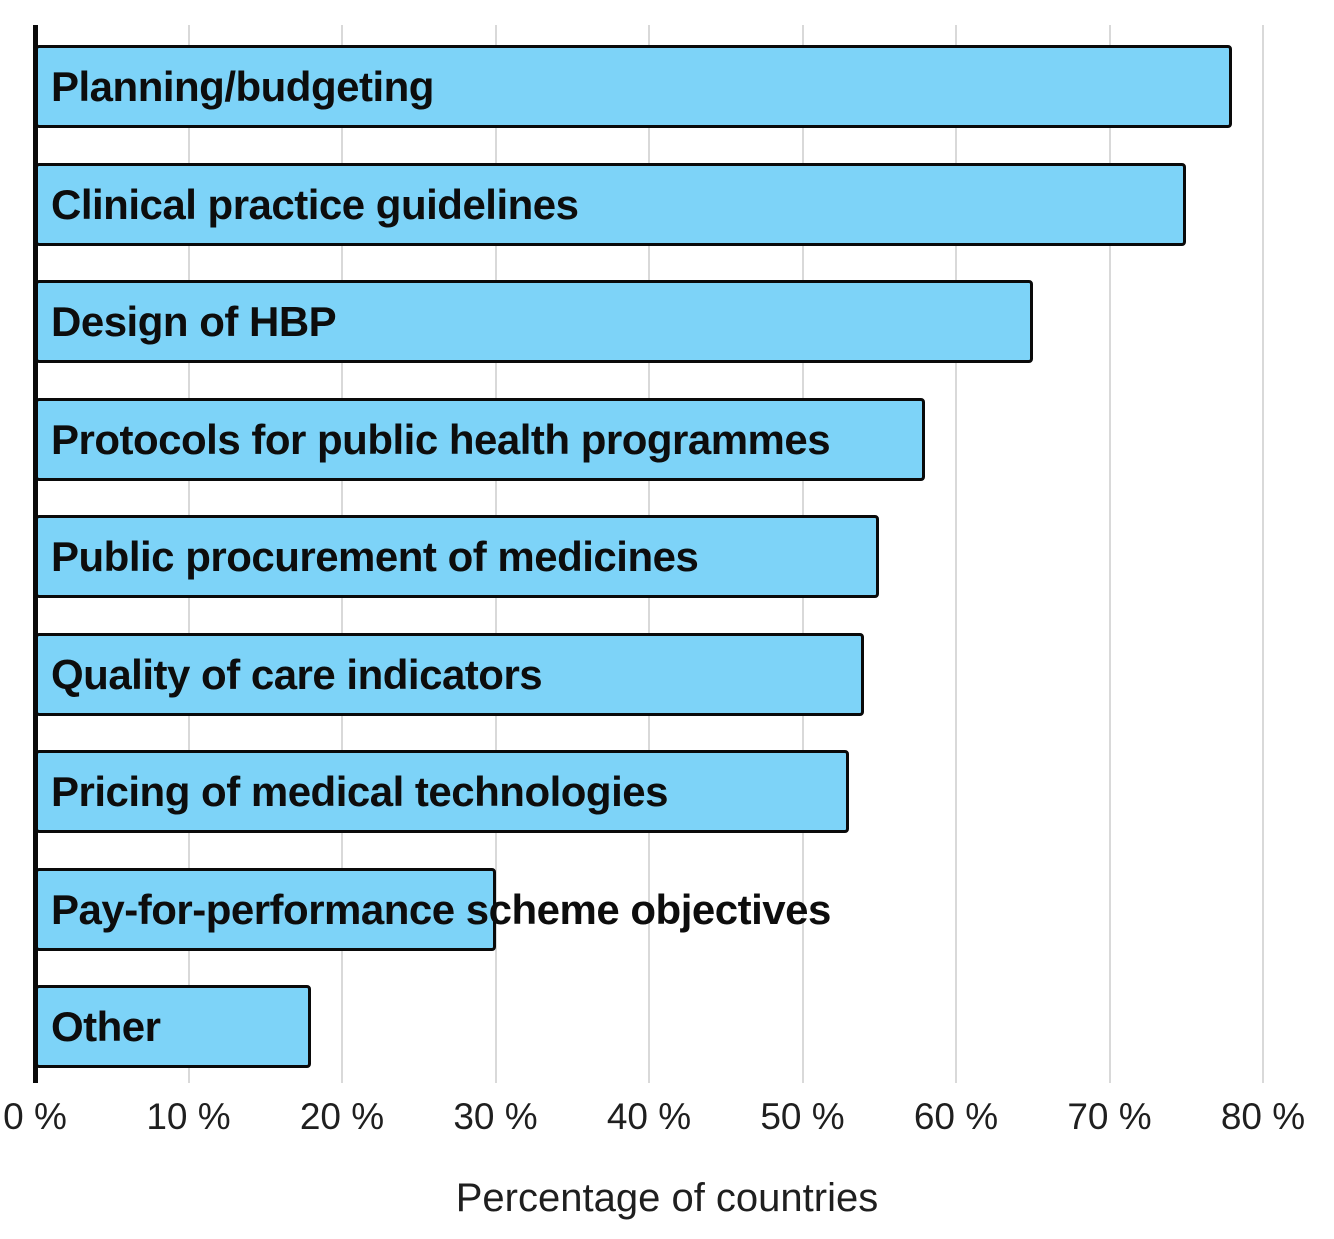 The image size is (1334, 1239). What do you see at coordinates (106, 1026) in the screenshot?
I see `bar-label: Other` at bounding box center [106, 1026].